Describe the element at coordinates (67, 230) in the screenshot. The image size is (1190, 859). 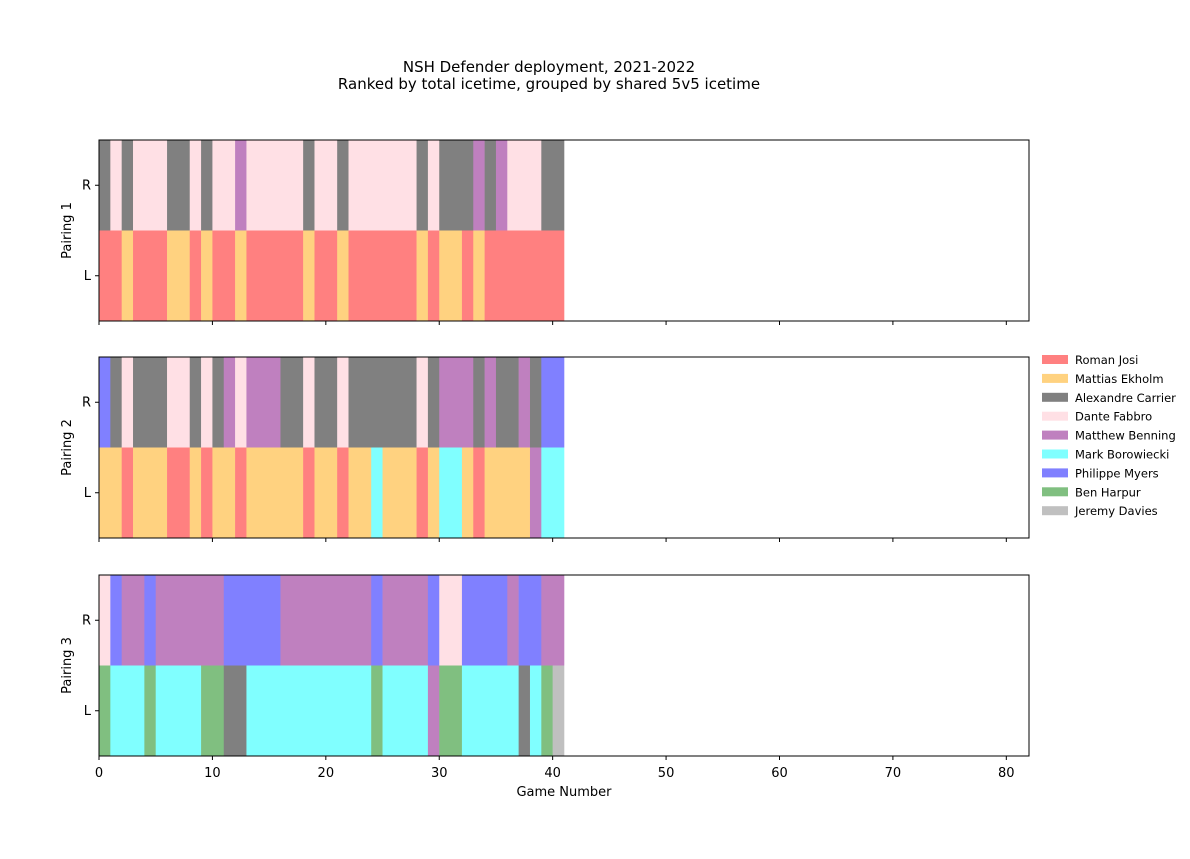
I see `y-axis-label: Pairing 1` at that location.